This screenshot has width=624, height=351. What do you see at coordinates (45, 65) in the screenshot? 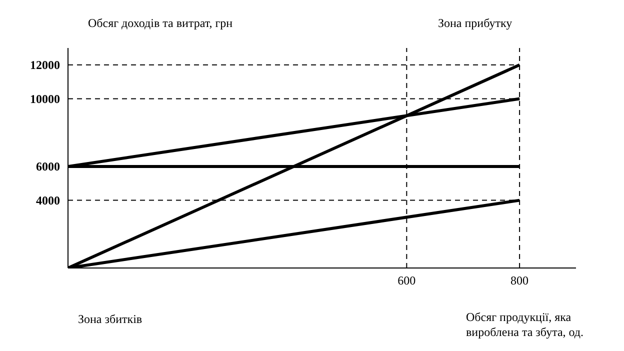
I see `y-tick-label: 12000` at bounding box center [45, 65].